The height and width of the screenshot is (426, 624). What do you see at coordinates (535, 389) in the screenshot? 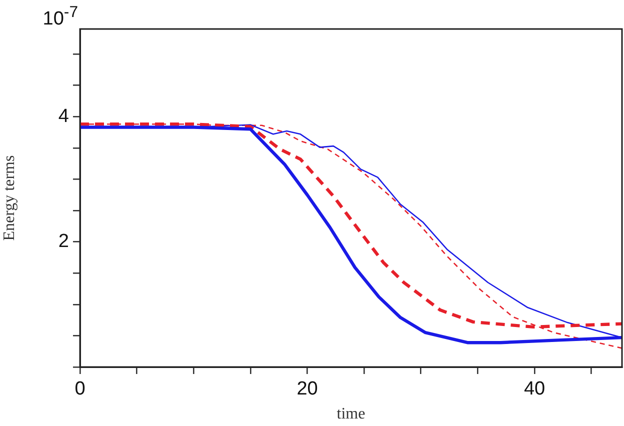
I see `x-tick-label: 40` at bounding box center [535, 389].